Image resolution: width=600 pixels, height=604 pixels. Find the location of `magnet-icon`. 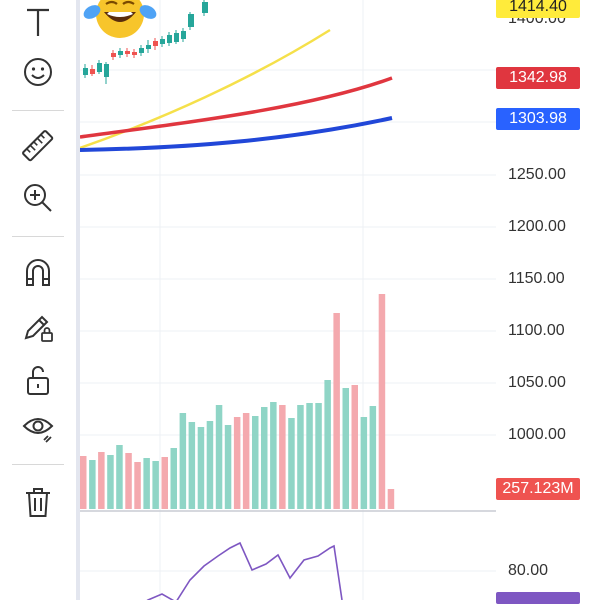

magnet-icon is located at coordinates (38, 272).